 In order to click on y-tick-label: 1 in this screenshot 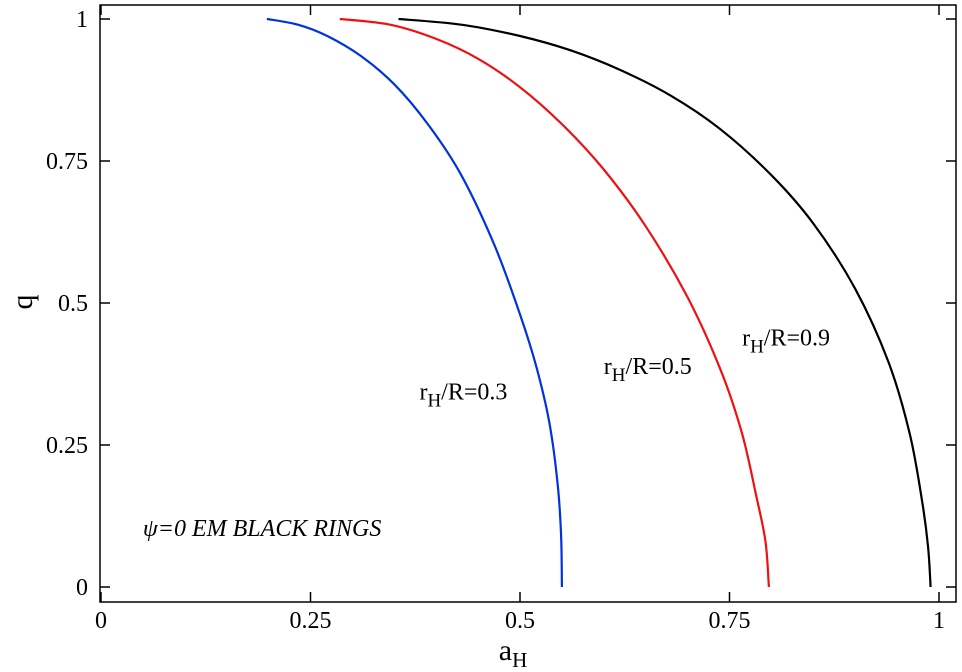, I will do `click(82, 20)`.